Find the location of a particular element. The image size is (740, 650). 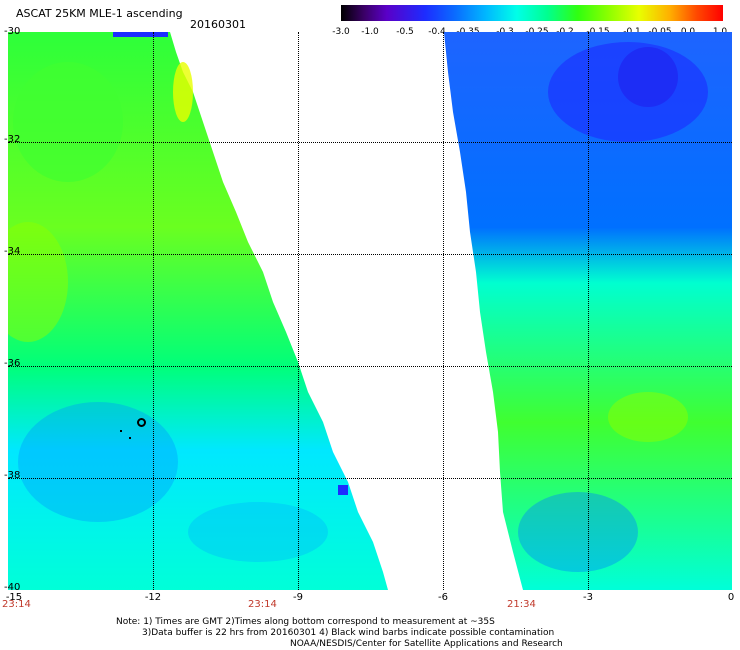

contamination-marker is located at coordinates (141, 422).